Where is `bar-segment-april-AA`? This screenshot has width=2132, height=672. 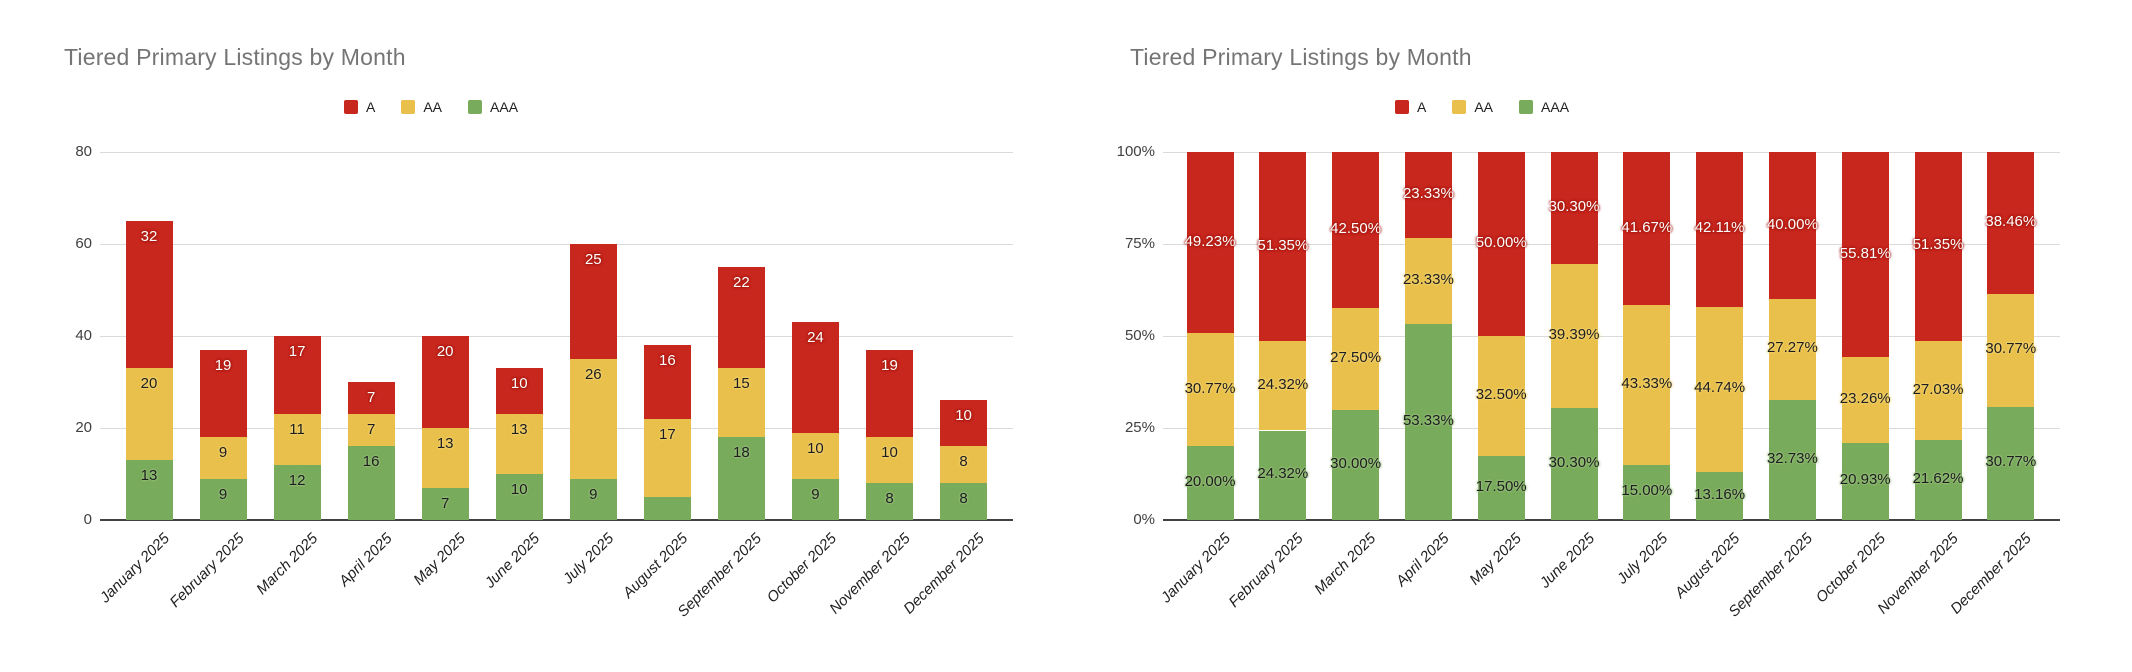 bar-segment-april-AA is located at coordinates (371, 430).